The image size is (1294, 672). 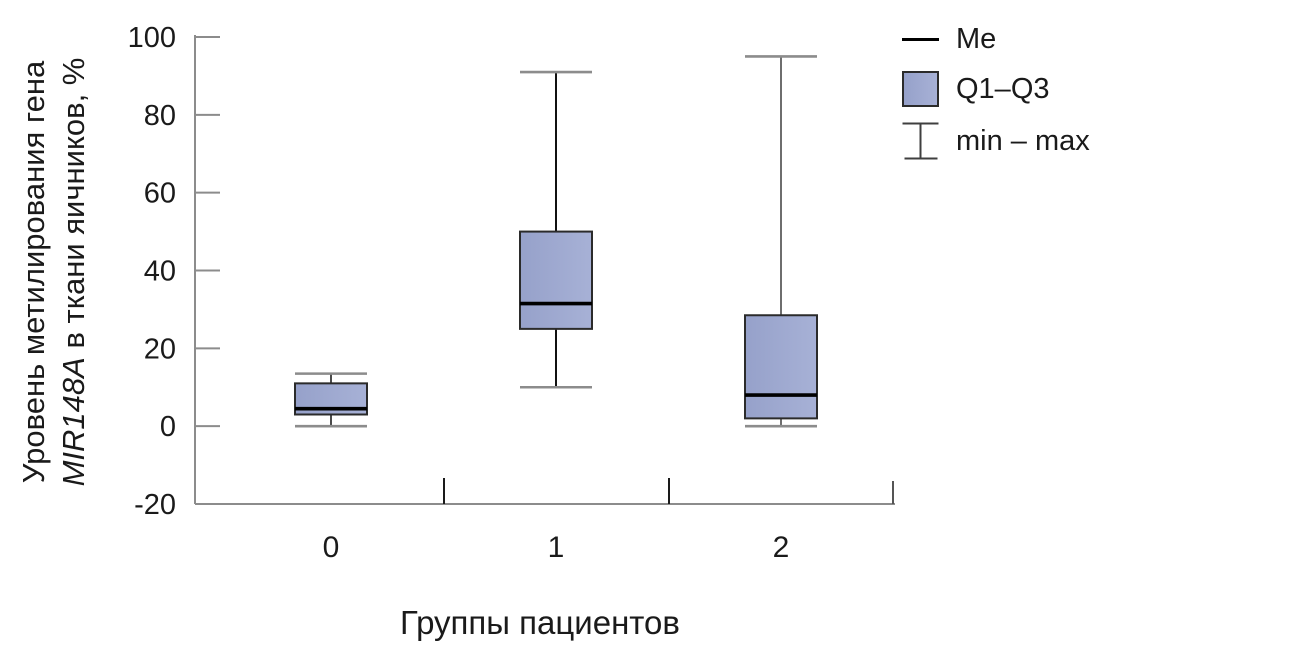 I want to click on legend-item-quartile-box: Q1–Q3, so click(x=976, y=89).